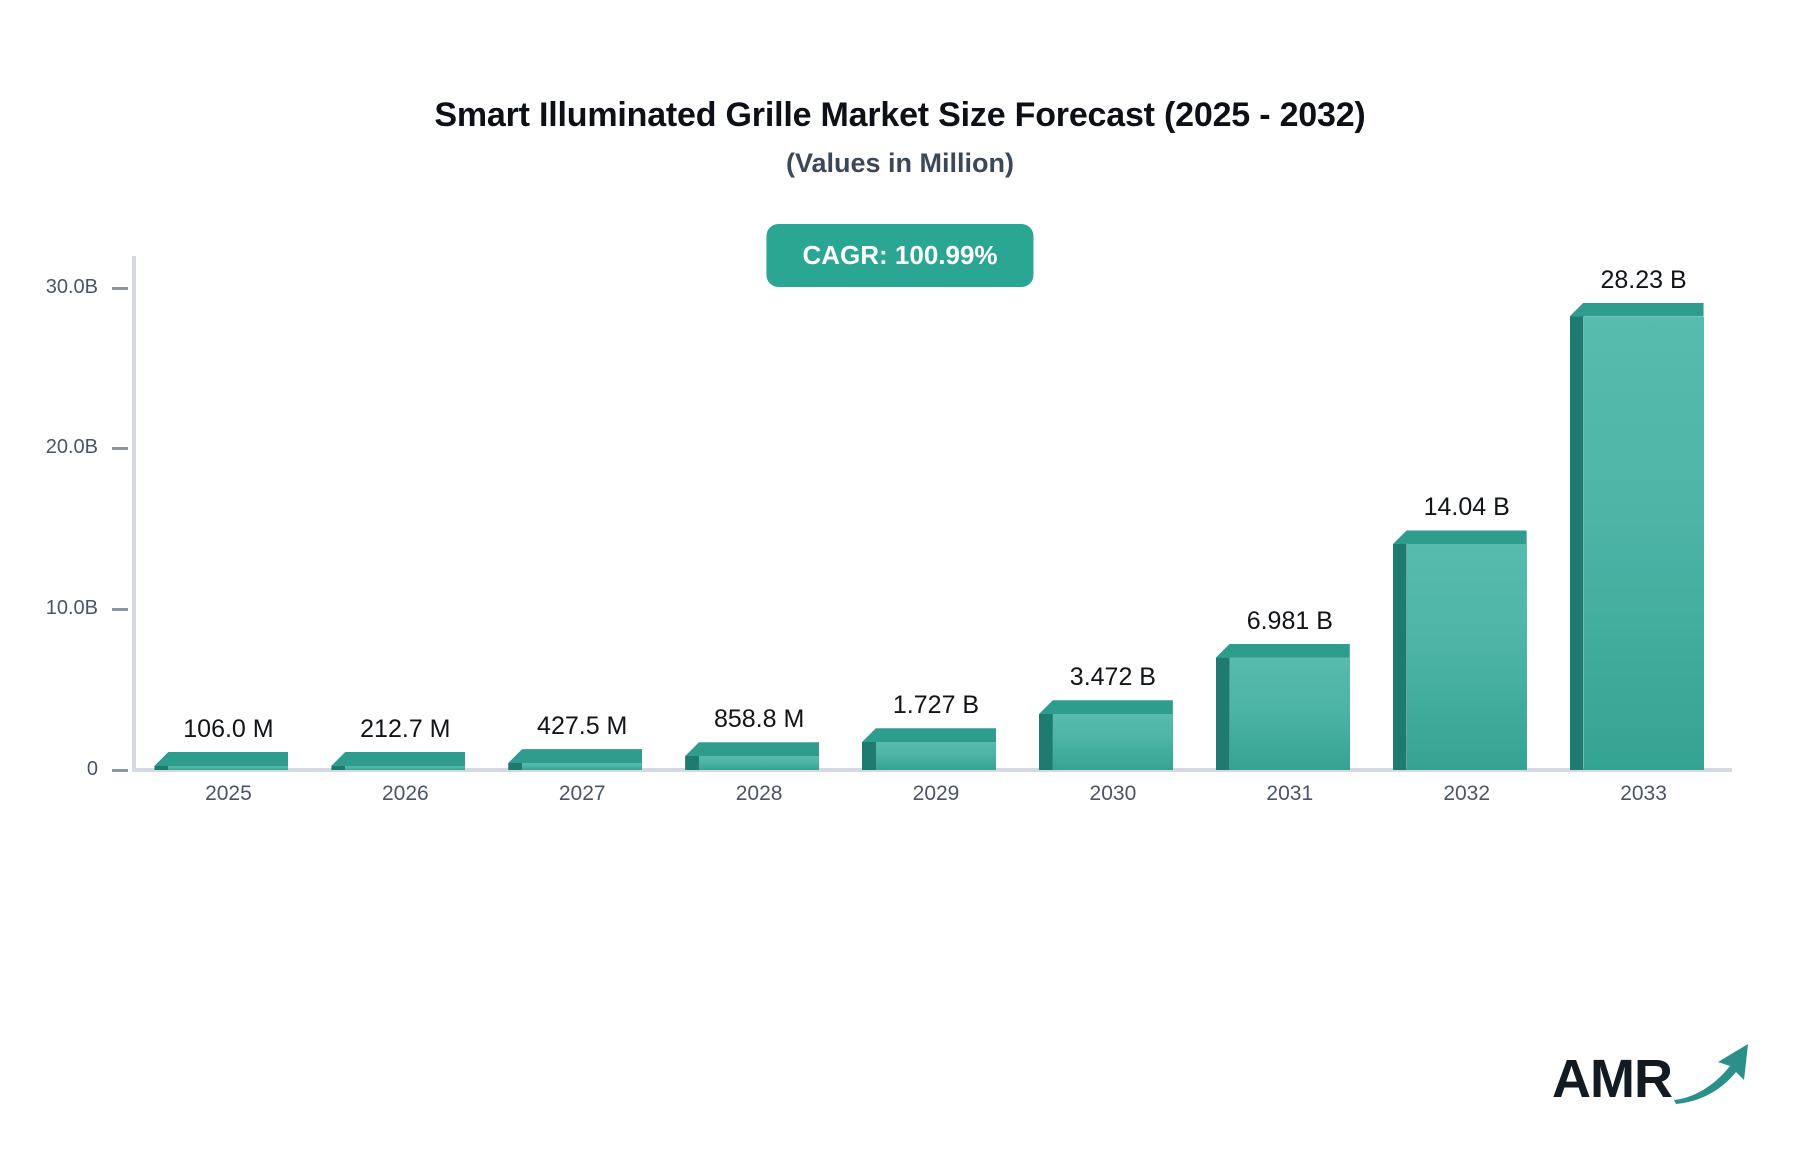 The width and height of the screenshot is (1800, 1156). I want to click on y-axis-tick-label: 30.0B, so click(71, 286).